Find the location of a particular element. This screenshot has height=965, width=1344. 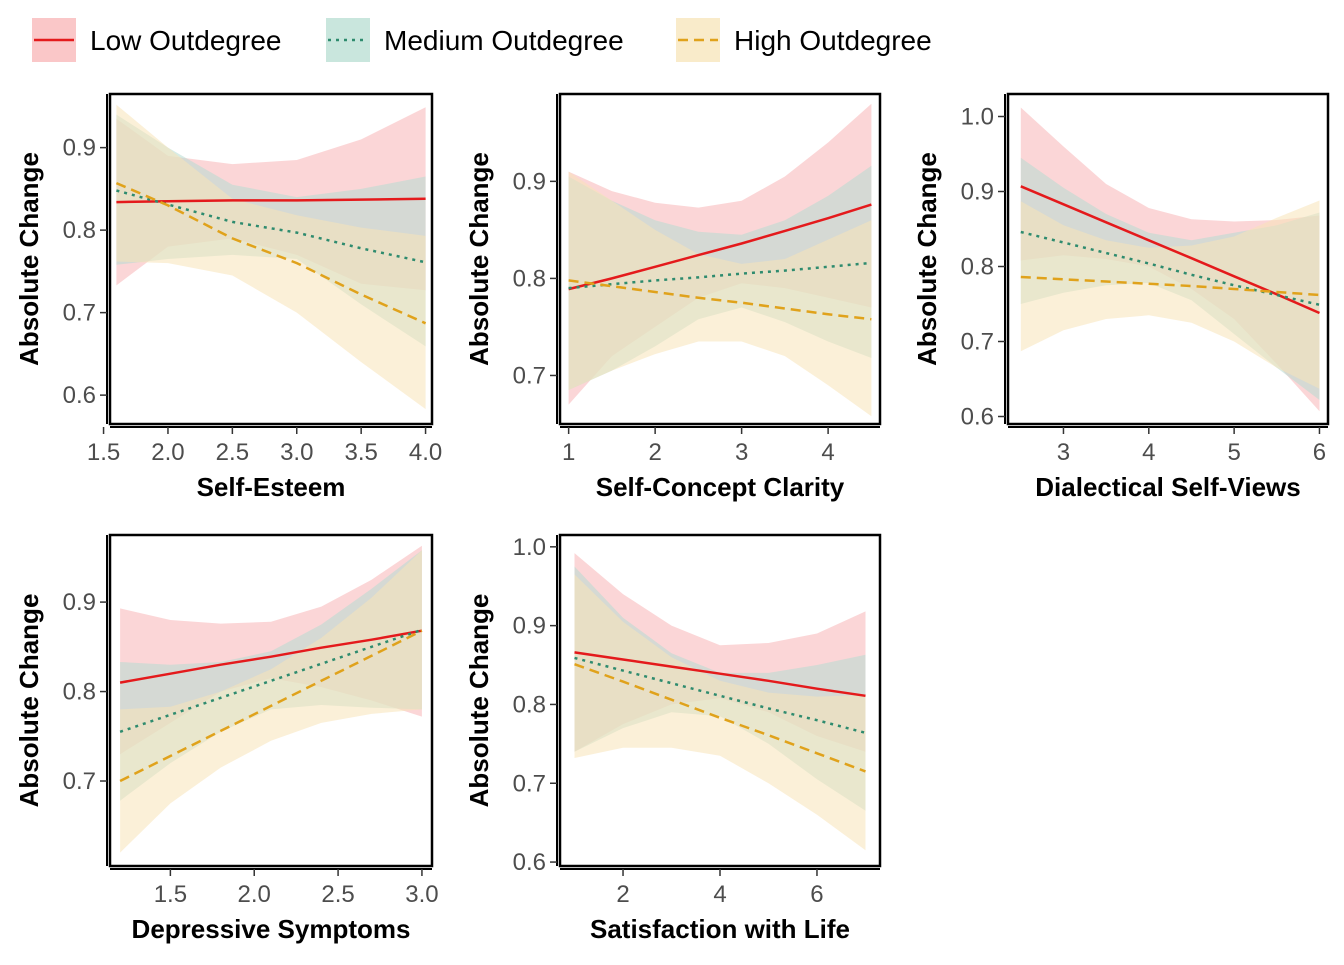

legend-item-medium-outdegree: Medium Outdegree is located at coordinates (475, 40).